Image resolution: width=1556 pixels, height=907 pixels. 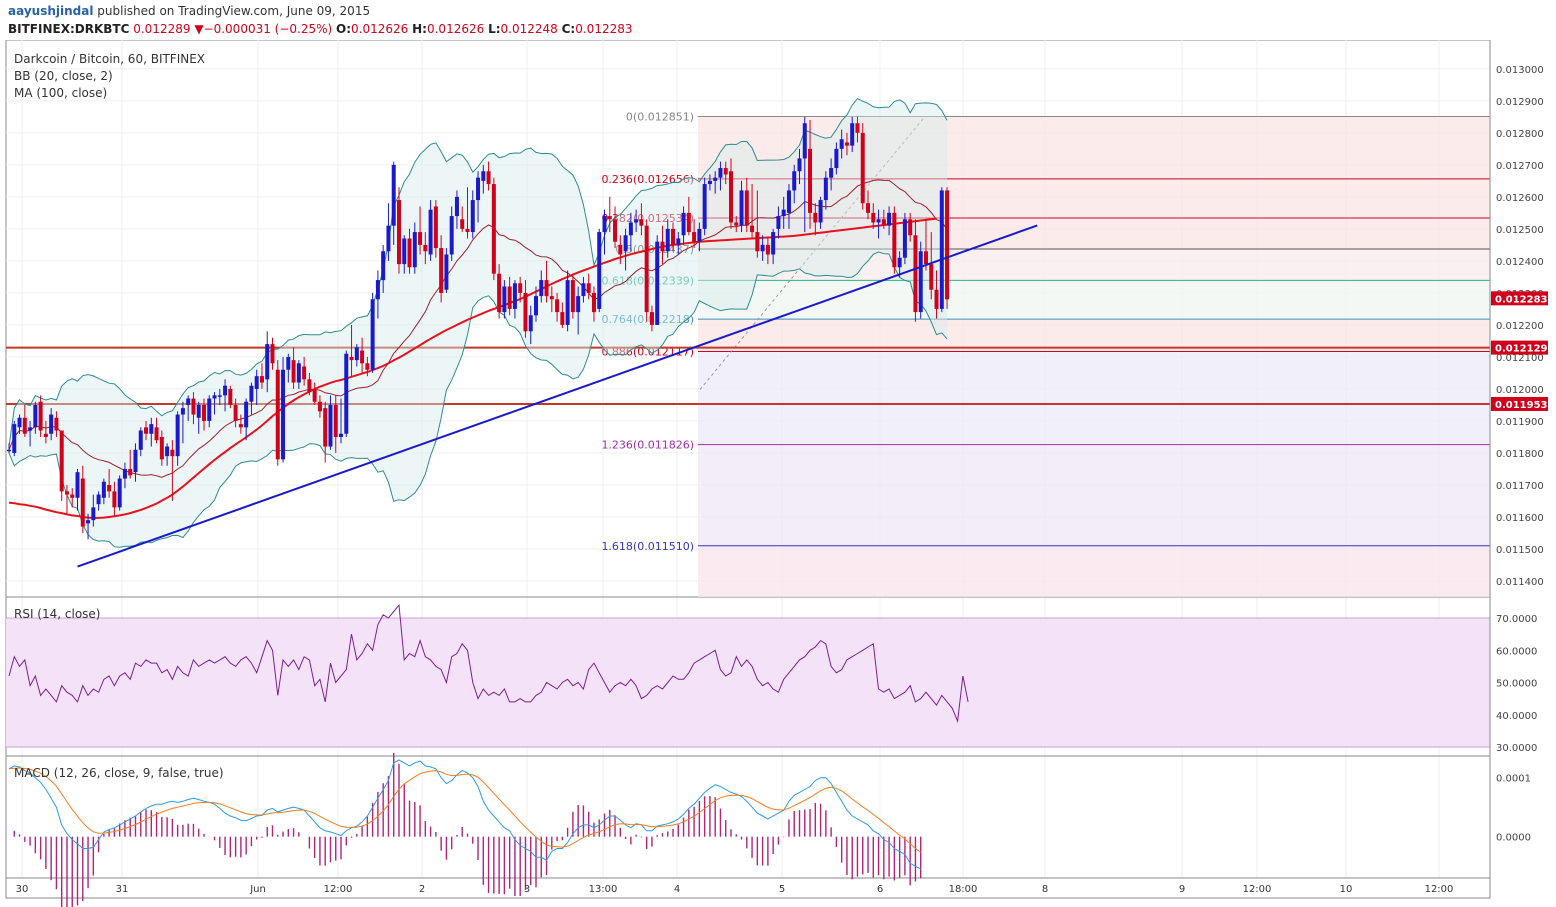 I want to click on time-tick-label: 4, so click(x=677, y=889).